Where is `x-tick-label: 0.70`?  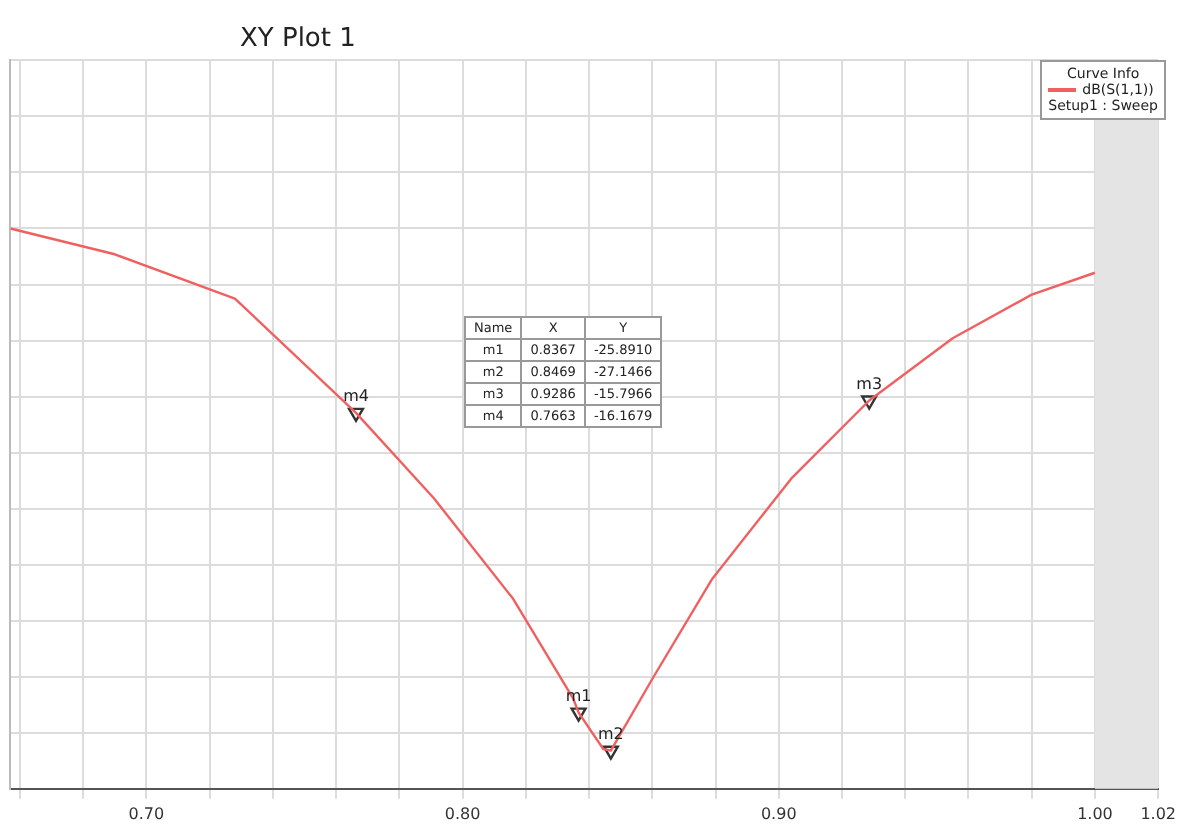 x-tick-label: 0.70 is located at coordinates (146, 813).